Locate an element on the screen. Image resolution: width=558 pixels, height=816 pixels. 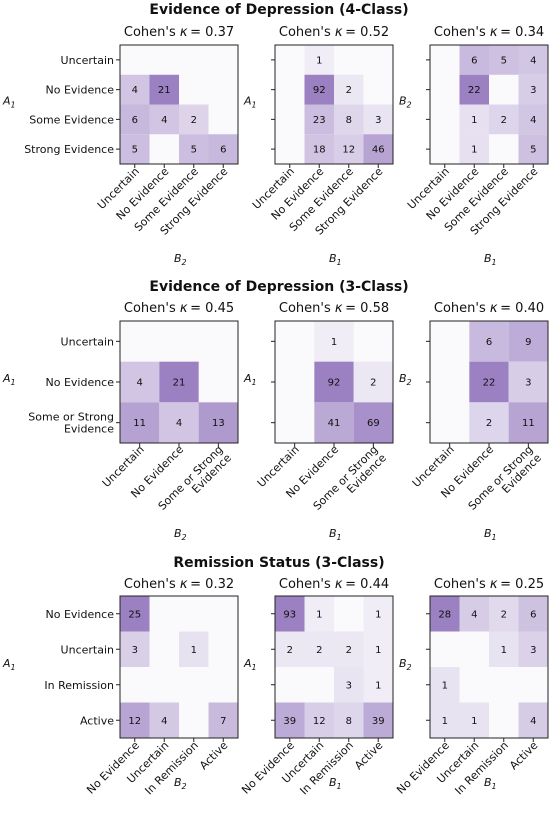
cell-value: 23 is located at coordinates (319, 120).